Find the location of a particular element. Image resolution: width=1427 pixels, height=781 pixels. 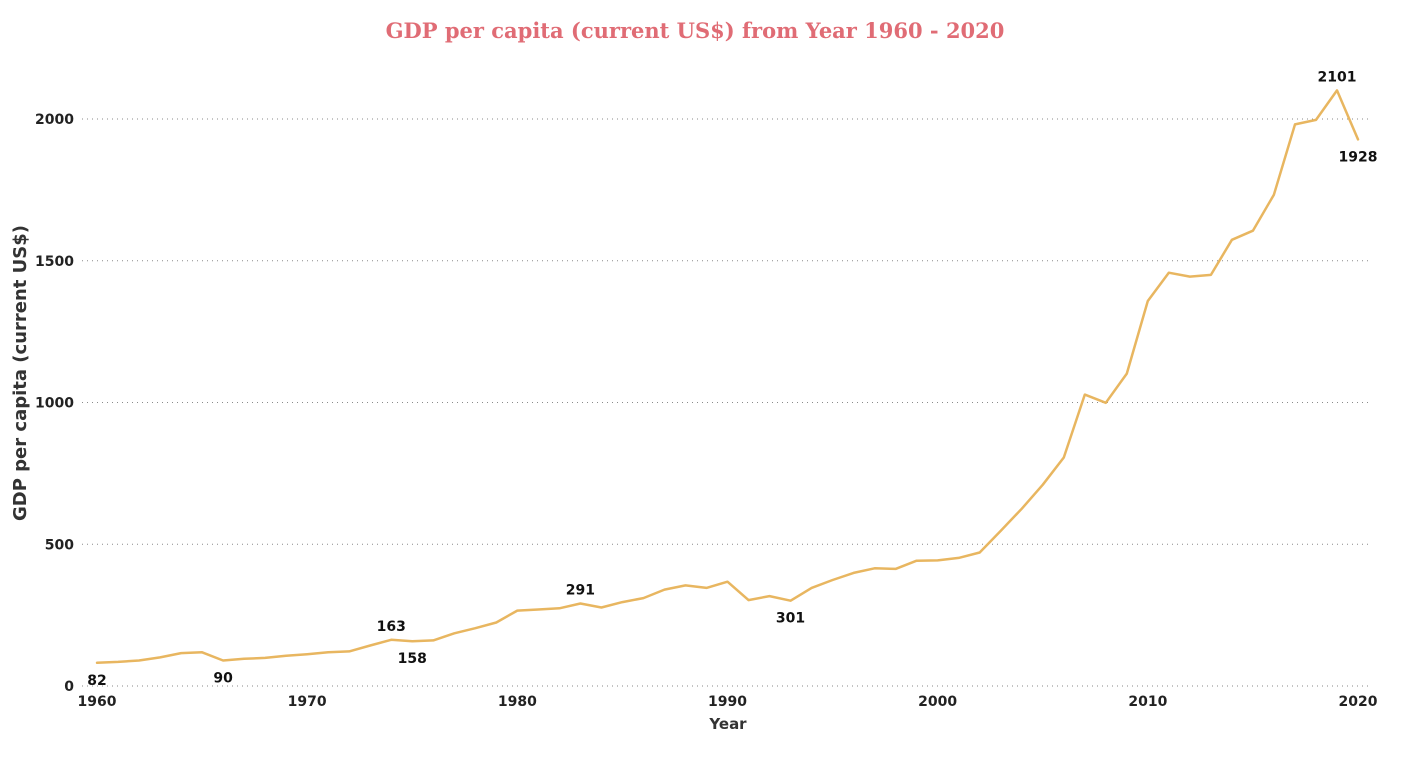

y-tick-label: 2000 is located at coordinates (54, 120).